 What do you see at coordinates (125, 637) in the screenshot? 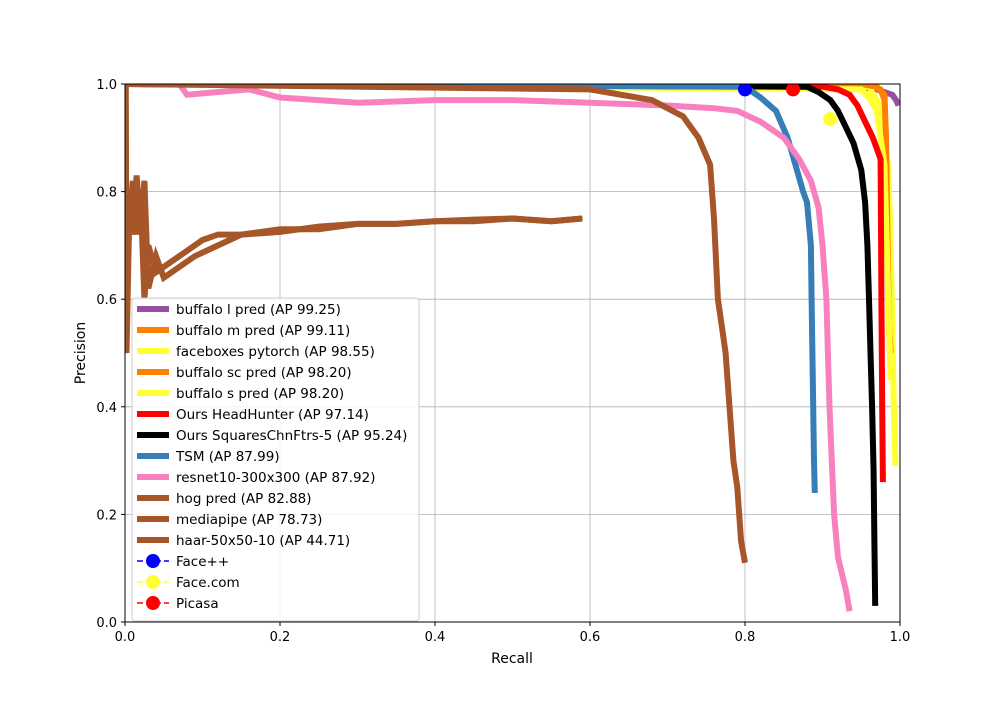
I see `x-tick-label: 0.0` at bounding box center [125, 637].